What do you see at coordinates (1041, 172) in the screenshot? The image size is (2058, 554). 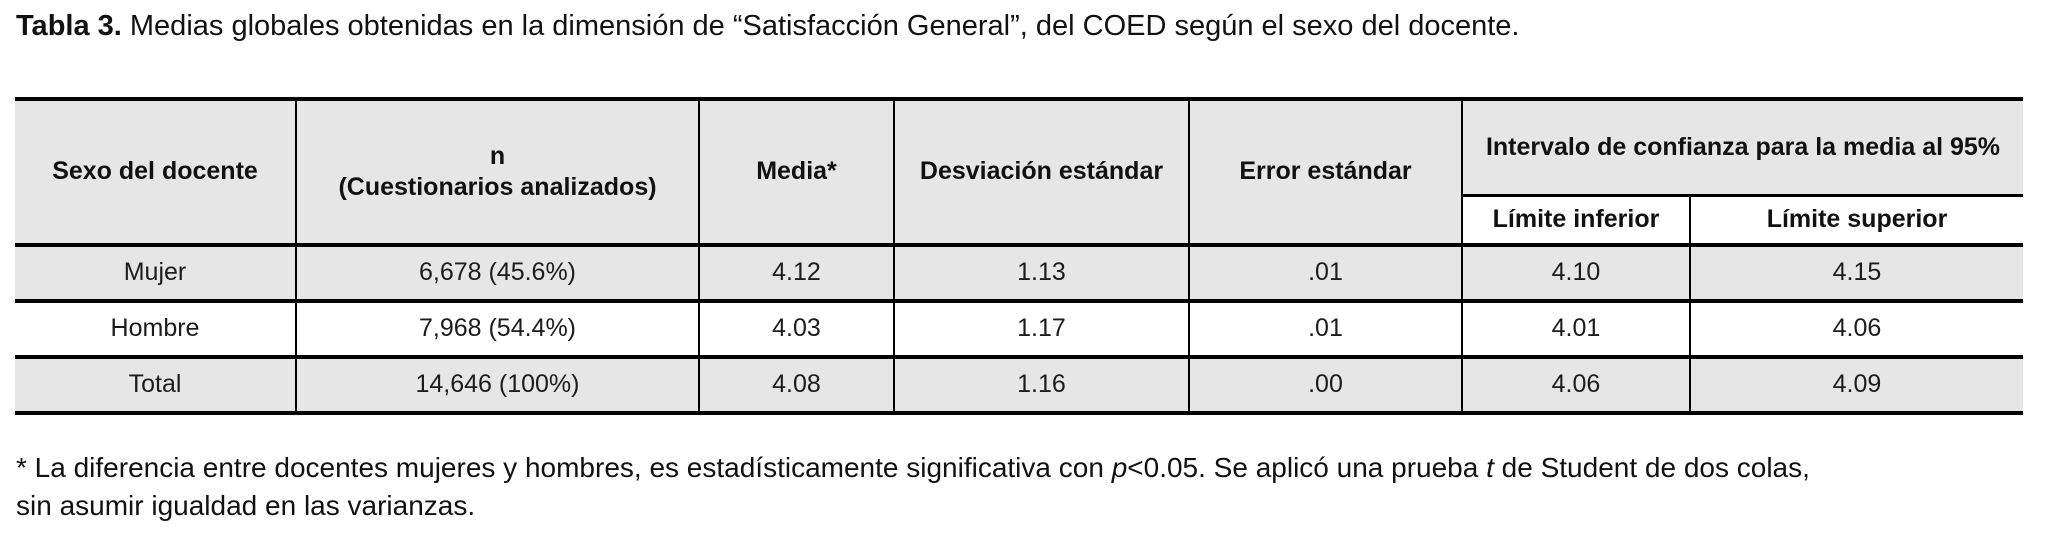 I see `col-header-desviacion: Desviación estándar` at bounding box center [1041, 172].